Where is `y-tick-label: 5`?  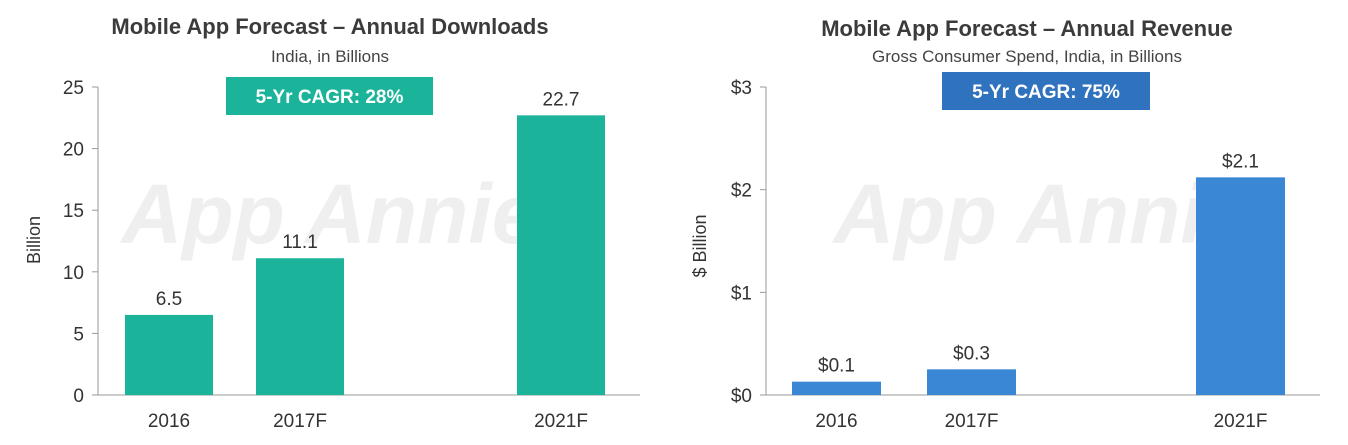
y-tick-label: 5 is located at coordinates (78, 334).